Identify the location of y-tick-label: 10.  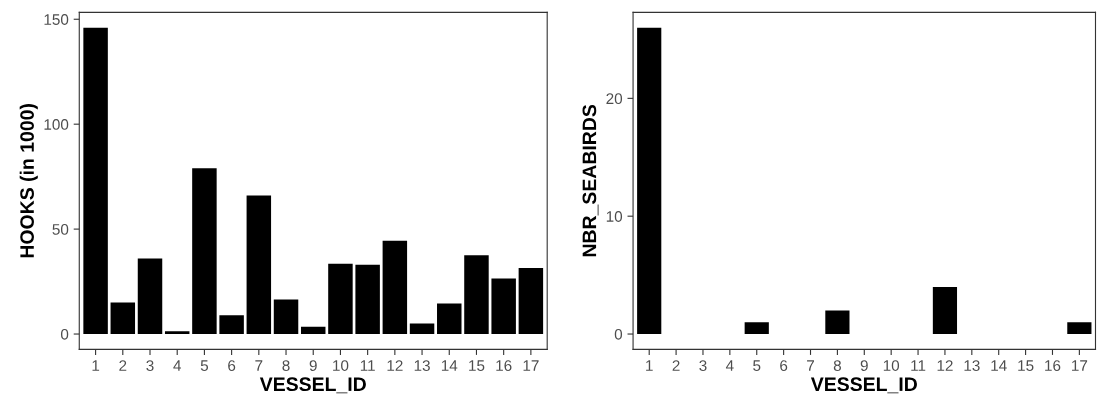
(614, 216).